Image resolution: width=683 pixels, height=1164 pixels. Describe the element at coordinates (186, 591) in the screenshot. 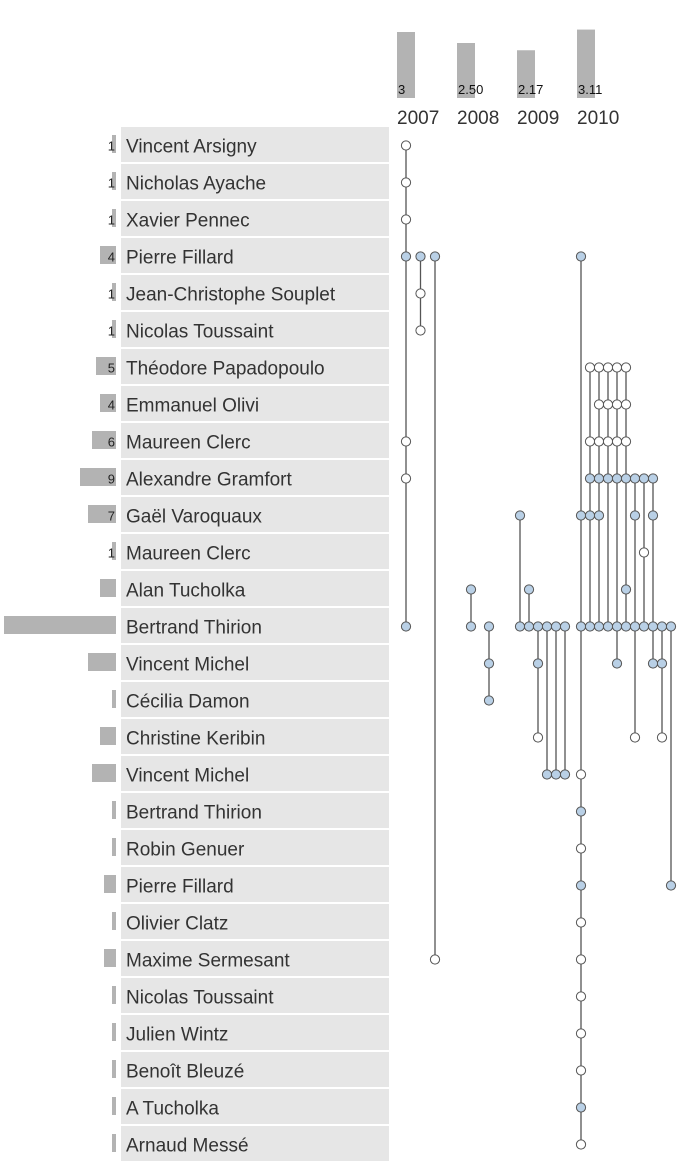

I see `author-name: Alan Tucholka` at that location.